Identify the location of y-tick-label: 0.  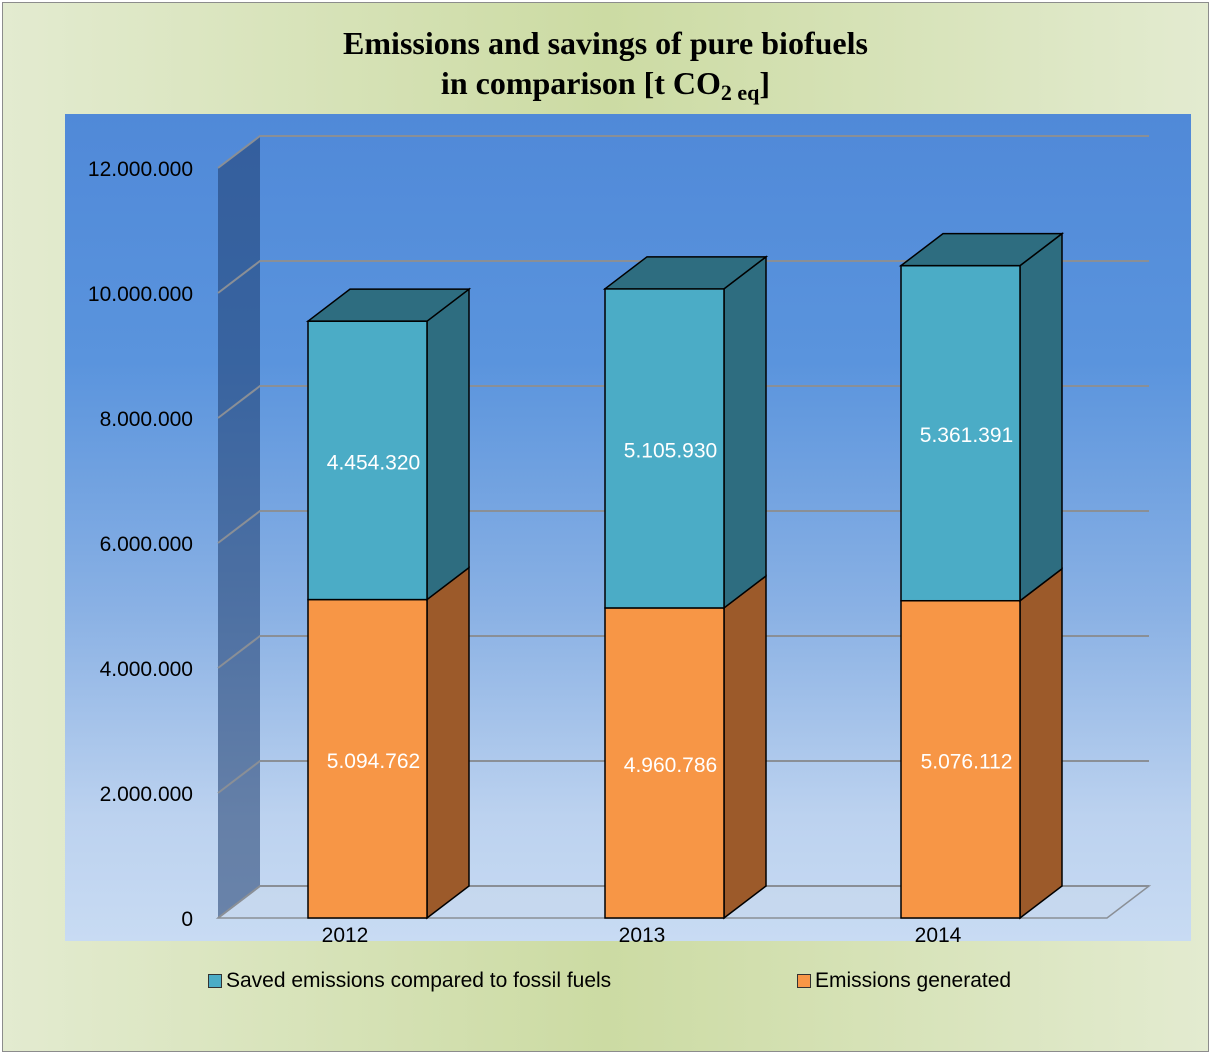
(187, 919).